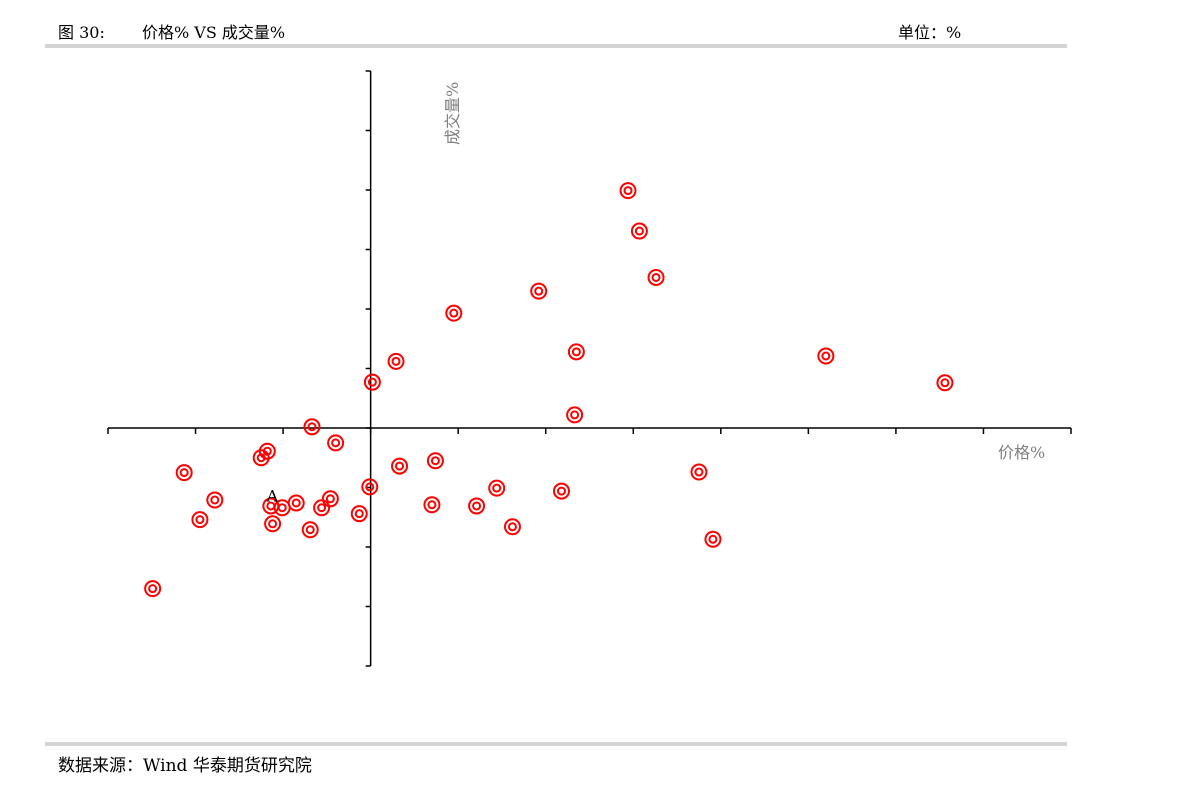 The width and height of the screenshot is (1191, 792). Describe the element at coordinates (930, 32) in the screenshot. I see `unit-label: 单位：%` at that location.